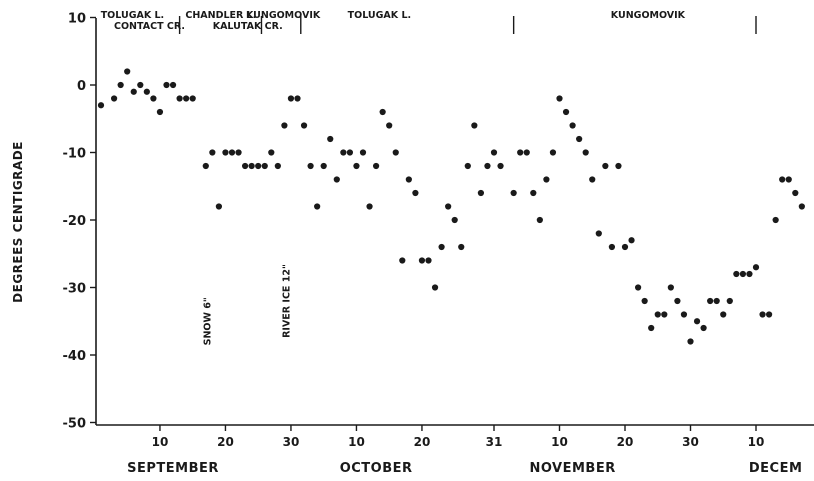 This screenshot has width=814, height=481. I want to click on y-ticks: 10 0 -10 -20 -30 -40 -50, so click(79, 222).